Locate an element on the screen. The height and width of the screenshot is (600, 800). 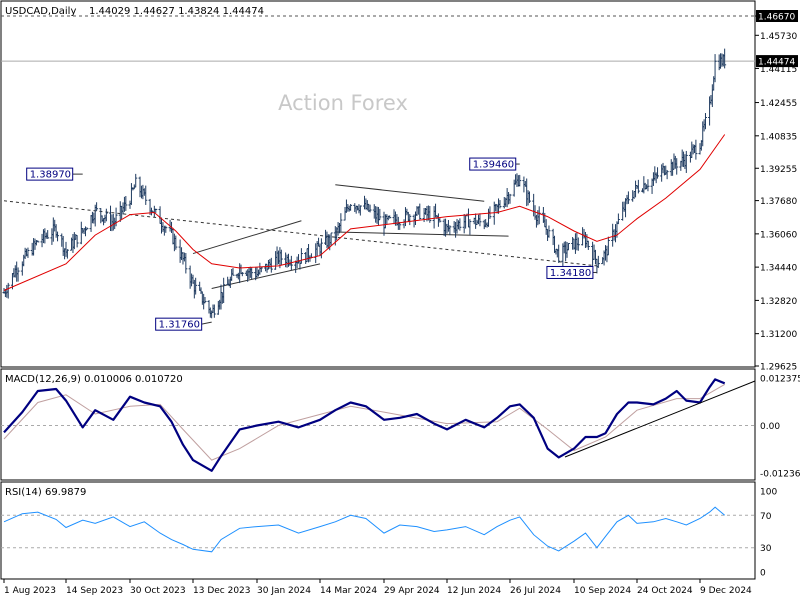
annotation-label: 1.34180 is located at coordinates (570, 273).